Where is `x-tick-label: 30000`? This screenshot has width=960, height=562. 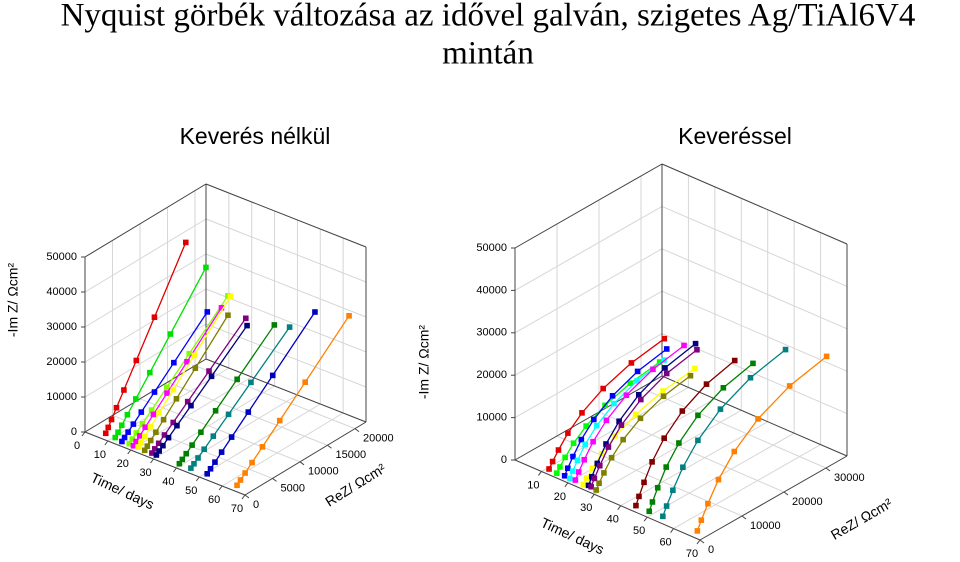
x-tick-label: 30000 is located at coordinates (849, 478).